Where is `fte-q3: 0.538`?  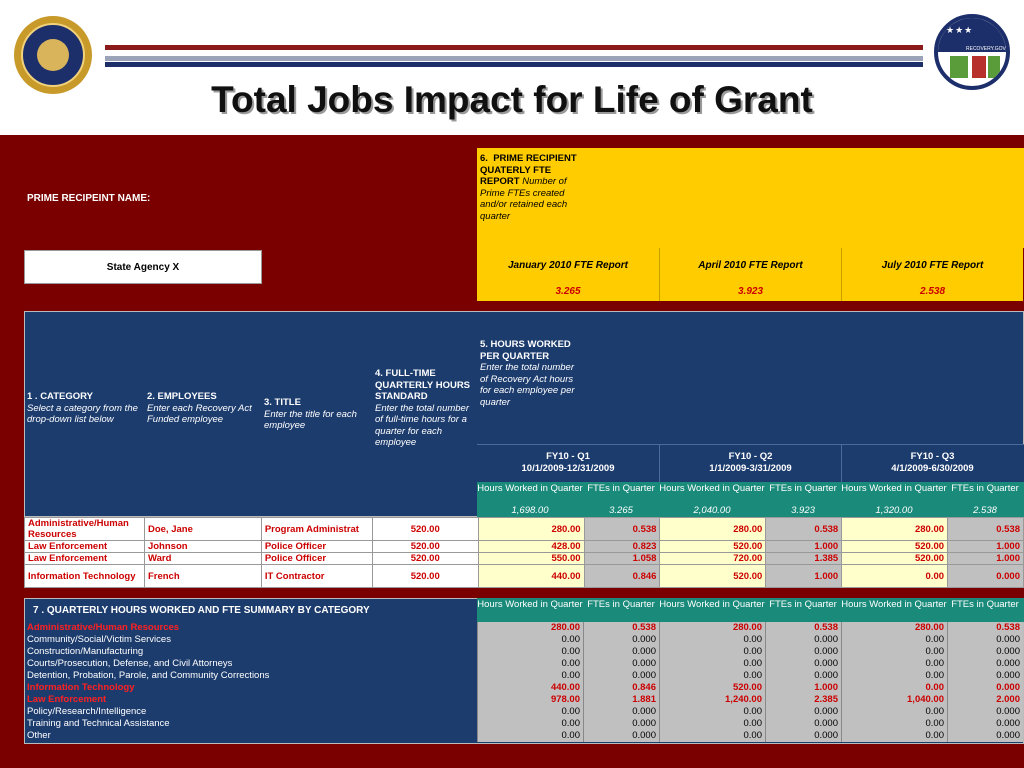
fte-q3: 0.538 is located at coordinates (985, 529).